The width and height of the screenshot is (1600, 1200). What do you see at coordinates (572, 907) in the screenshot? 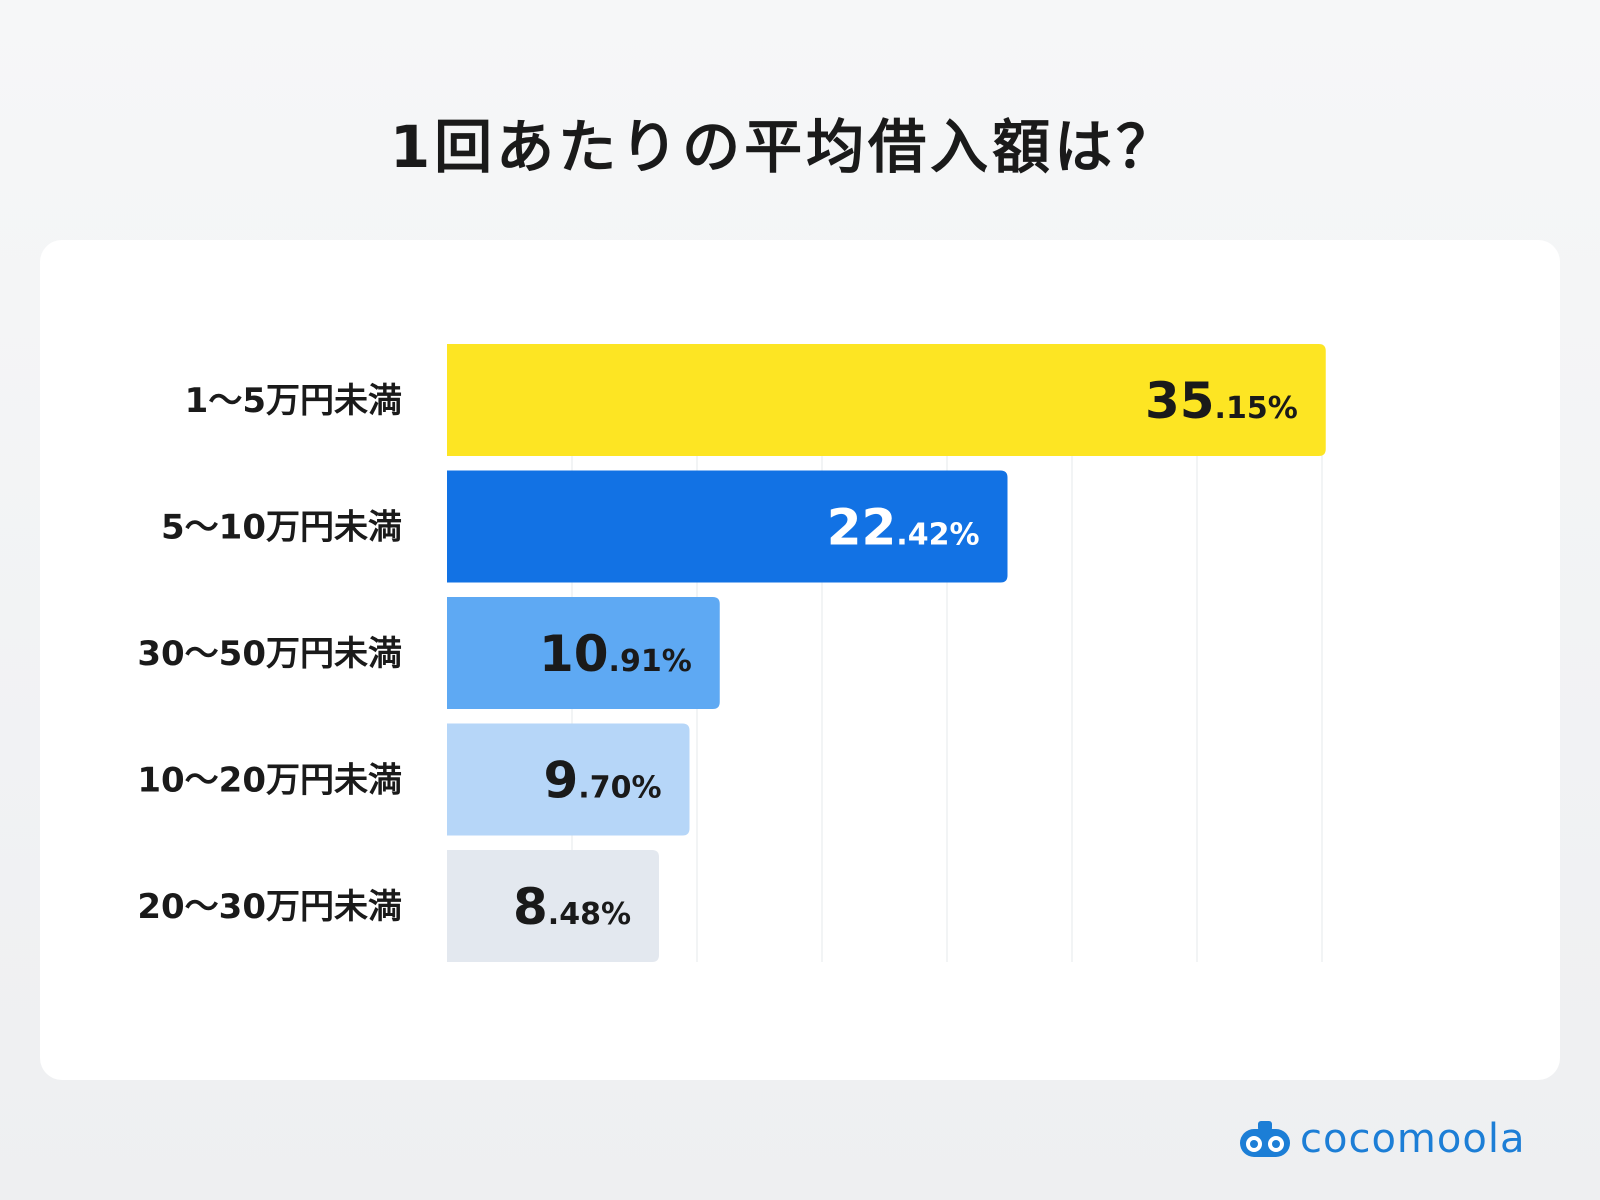
I see `value-label: 8.48%` at bounding box center [572, 907].